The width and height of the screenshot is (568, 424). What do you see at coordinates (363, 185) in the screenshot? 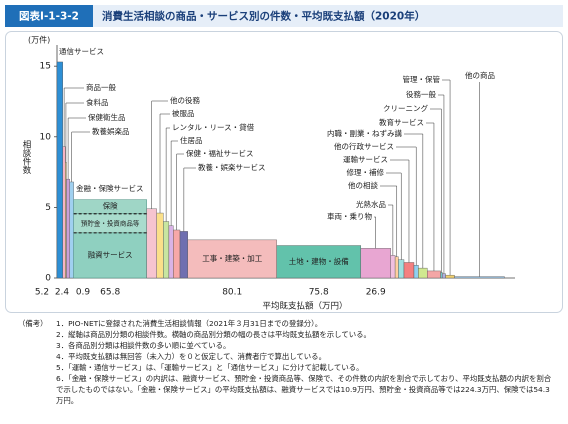
I see `bar-label: 他の相談` at bounding box center [363, 185].